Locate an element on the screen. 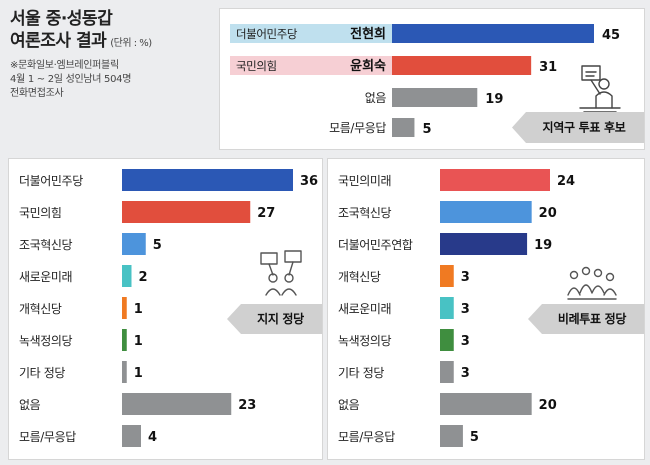 The height and width of the screenshot is (465, 650). source-line-1: ※문화일보·엠브레인퍼블릭 is located at coordinates (64, 65).